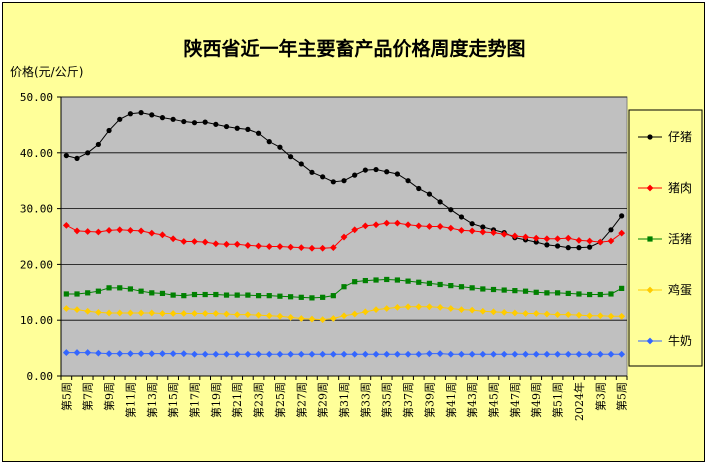 This screenshot has height=466, width=709. Describe the element at coordinates (536, 400) in the screenshot. I see `x-tick-label: 第49周` at that location.